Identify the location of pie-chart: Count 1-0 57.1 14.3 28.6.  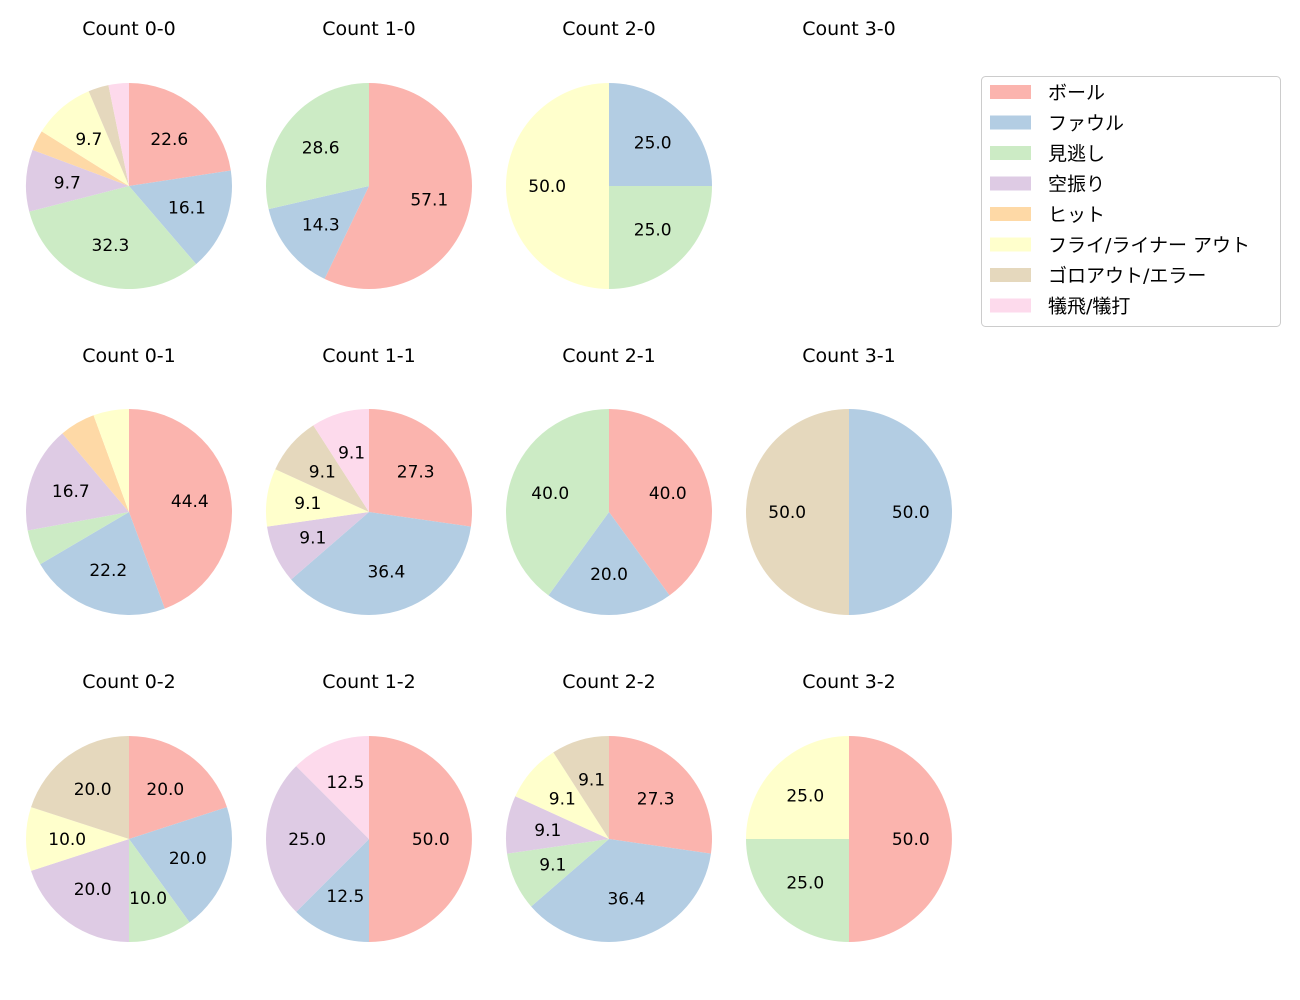
(368, 154).